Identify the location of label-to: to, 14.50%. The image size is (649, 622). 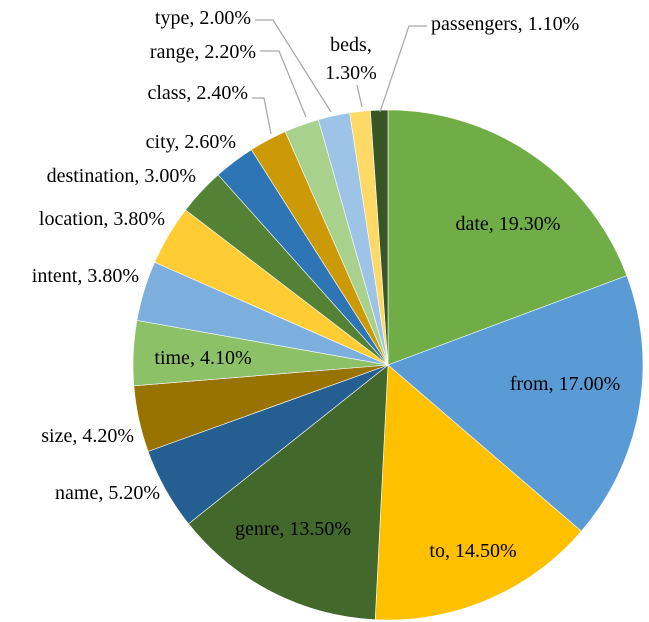
(472, 551).